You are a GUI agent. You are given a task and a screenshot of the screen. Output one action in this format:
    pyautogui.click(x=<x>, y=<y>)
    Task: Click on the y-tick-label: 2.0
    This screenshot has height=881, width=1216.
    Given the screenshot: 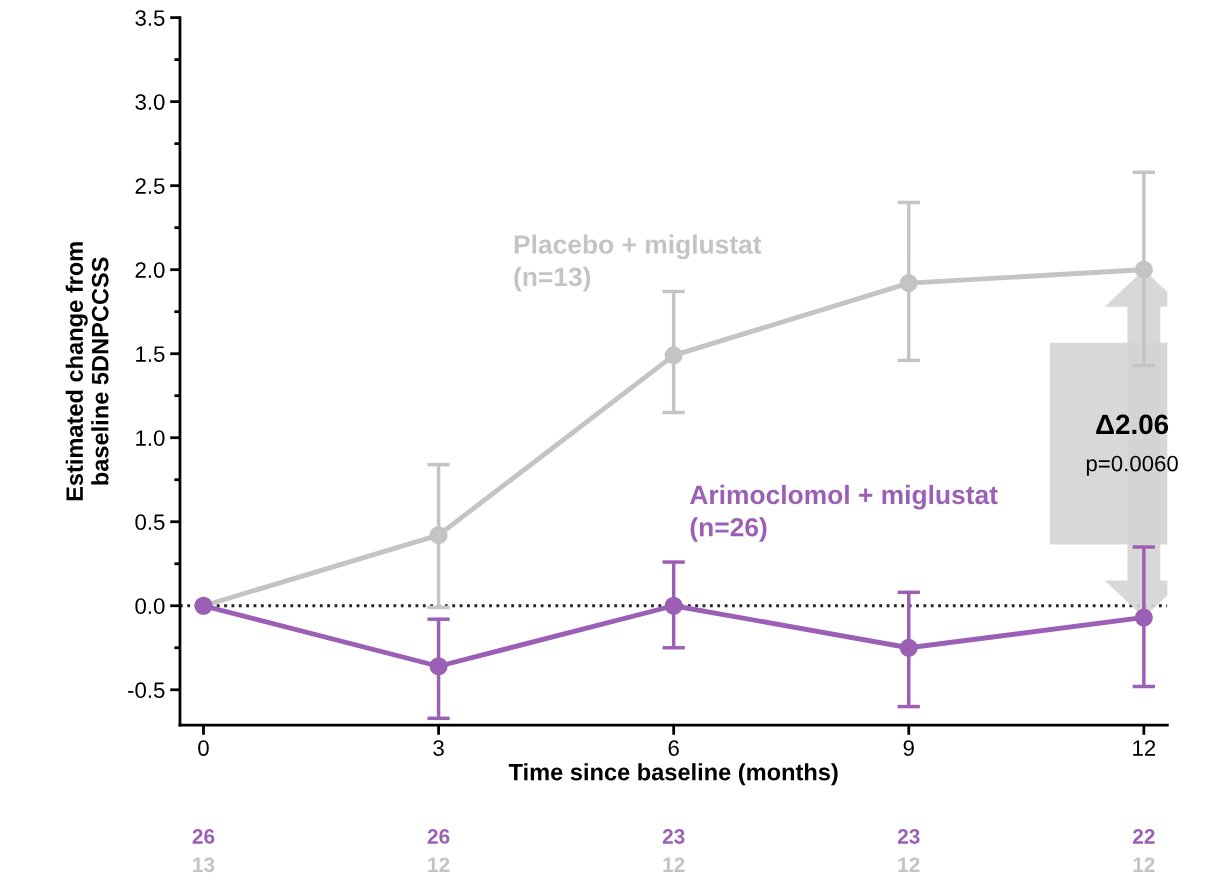 What is the action you would take?
    pyautogui.click(x=150, y=270)
    